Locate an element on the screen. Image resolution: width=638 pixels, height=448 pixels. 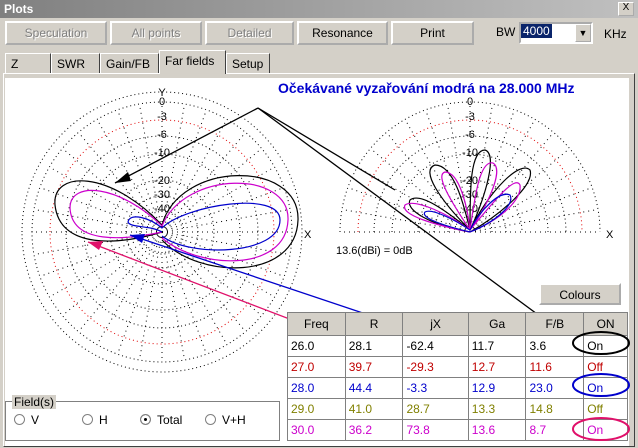
tab: Z is located at coordinates (28, 63).